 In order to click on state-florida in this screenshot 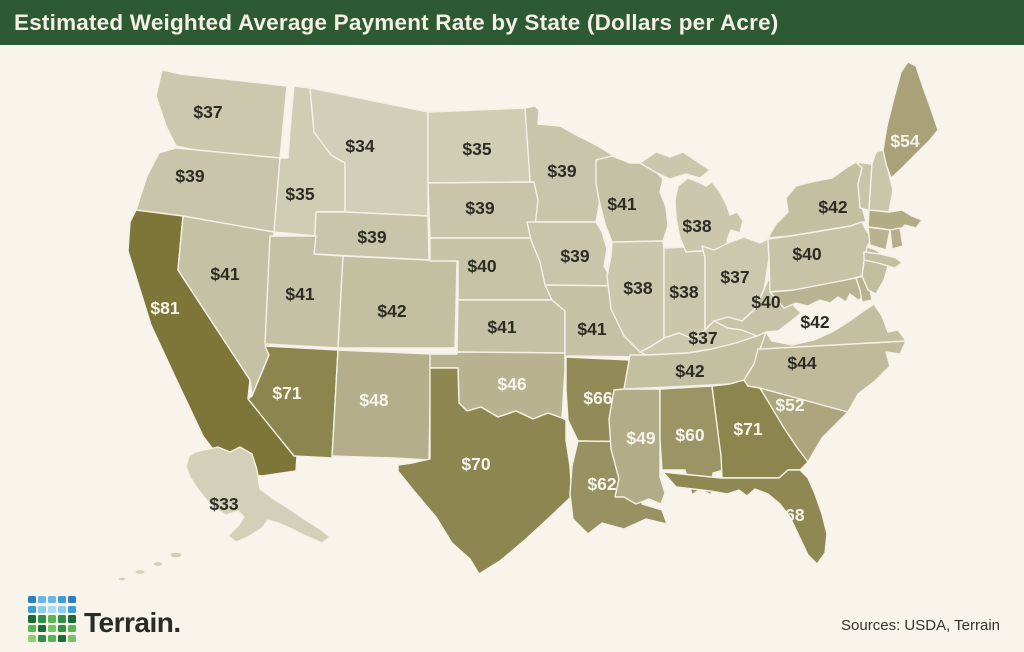, I will do `click(745, 517)`.